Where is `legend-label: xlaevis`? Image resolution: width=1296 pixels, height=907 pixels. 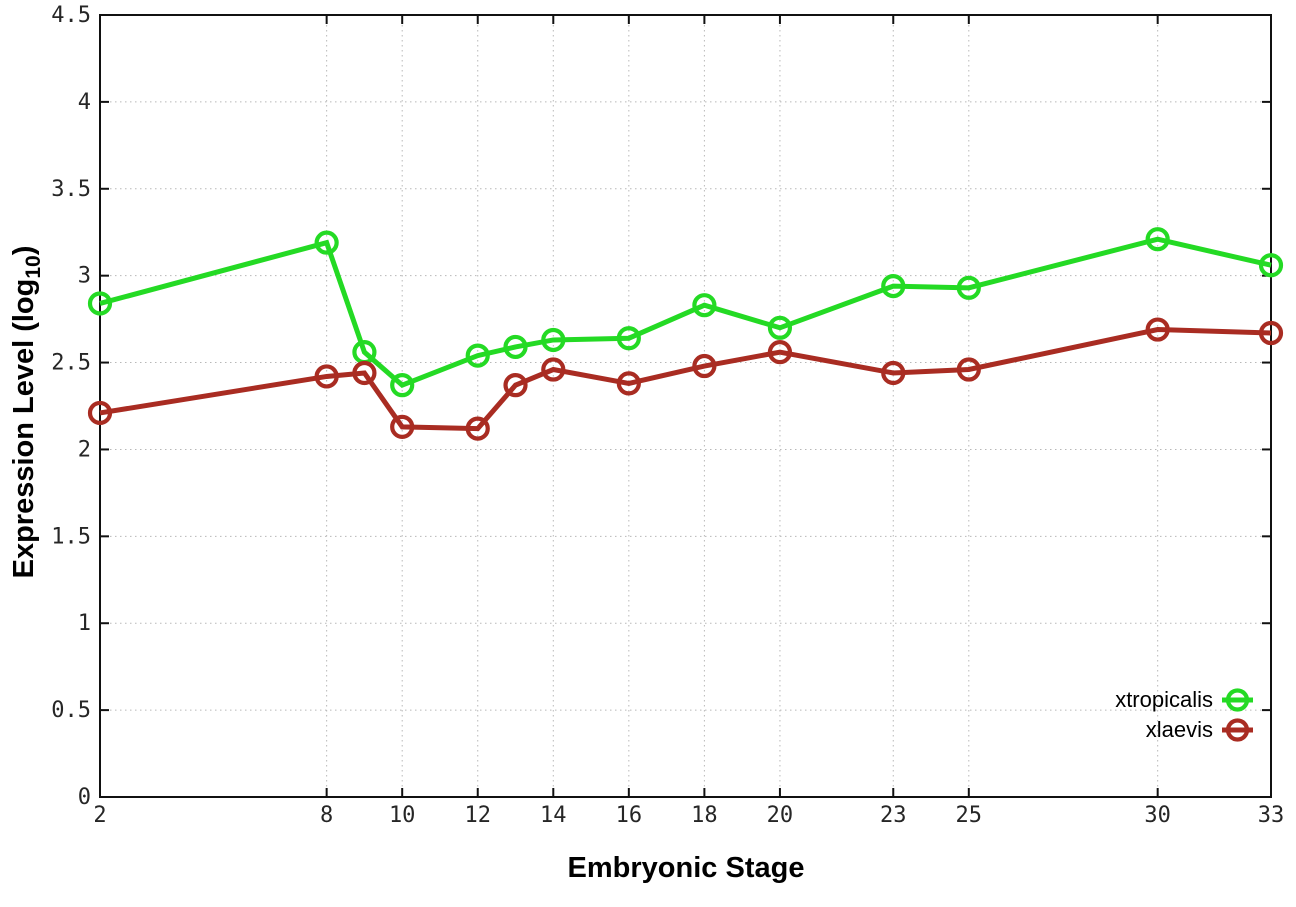 legend-label: xlaevis is located at coordinates (1179, 729).